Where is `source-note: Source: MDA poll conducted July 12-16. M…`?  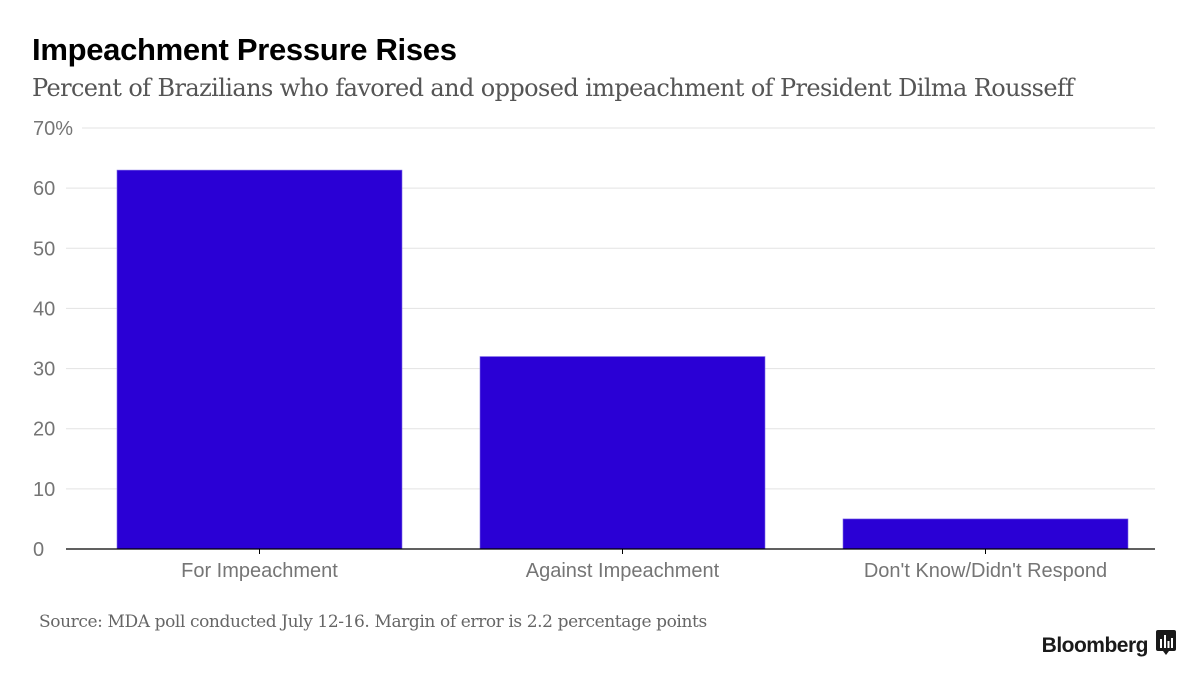
source-note: Source: MDA poll conducted July 12-16. M… is located at coordinates (373, 622).